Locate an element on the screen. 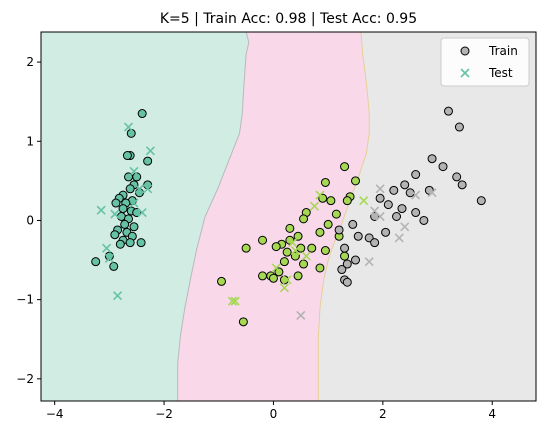 The image size is (546, 435). y-tick-label: 0 is located at coordinates (30, 220).